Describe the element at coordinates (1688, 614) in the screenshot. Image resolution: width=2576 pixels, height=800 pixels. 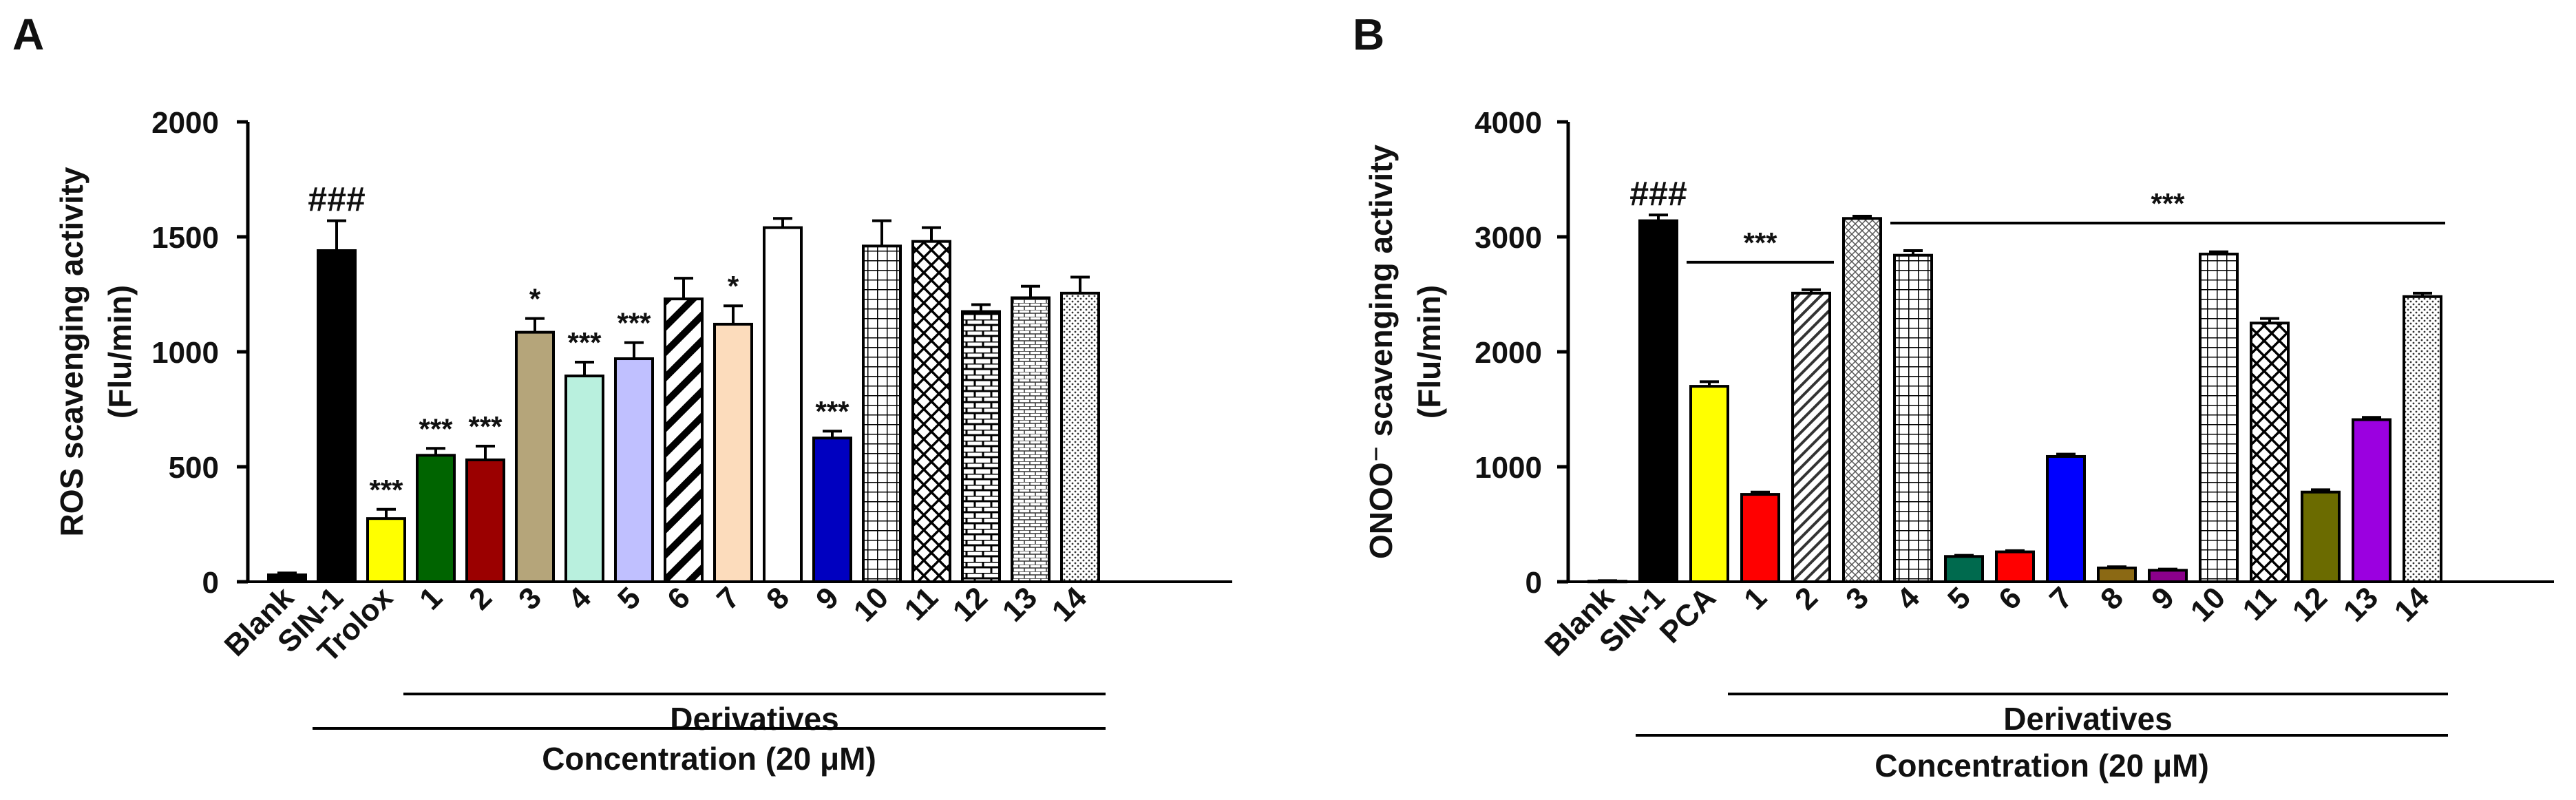
I see `x-tick-label: PCA` at that location.